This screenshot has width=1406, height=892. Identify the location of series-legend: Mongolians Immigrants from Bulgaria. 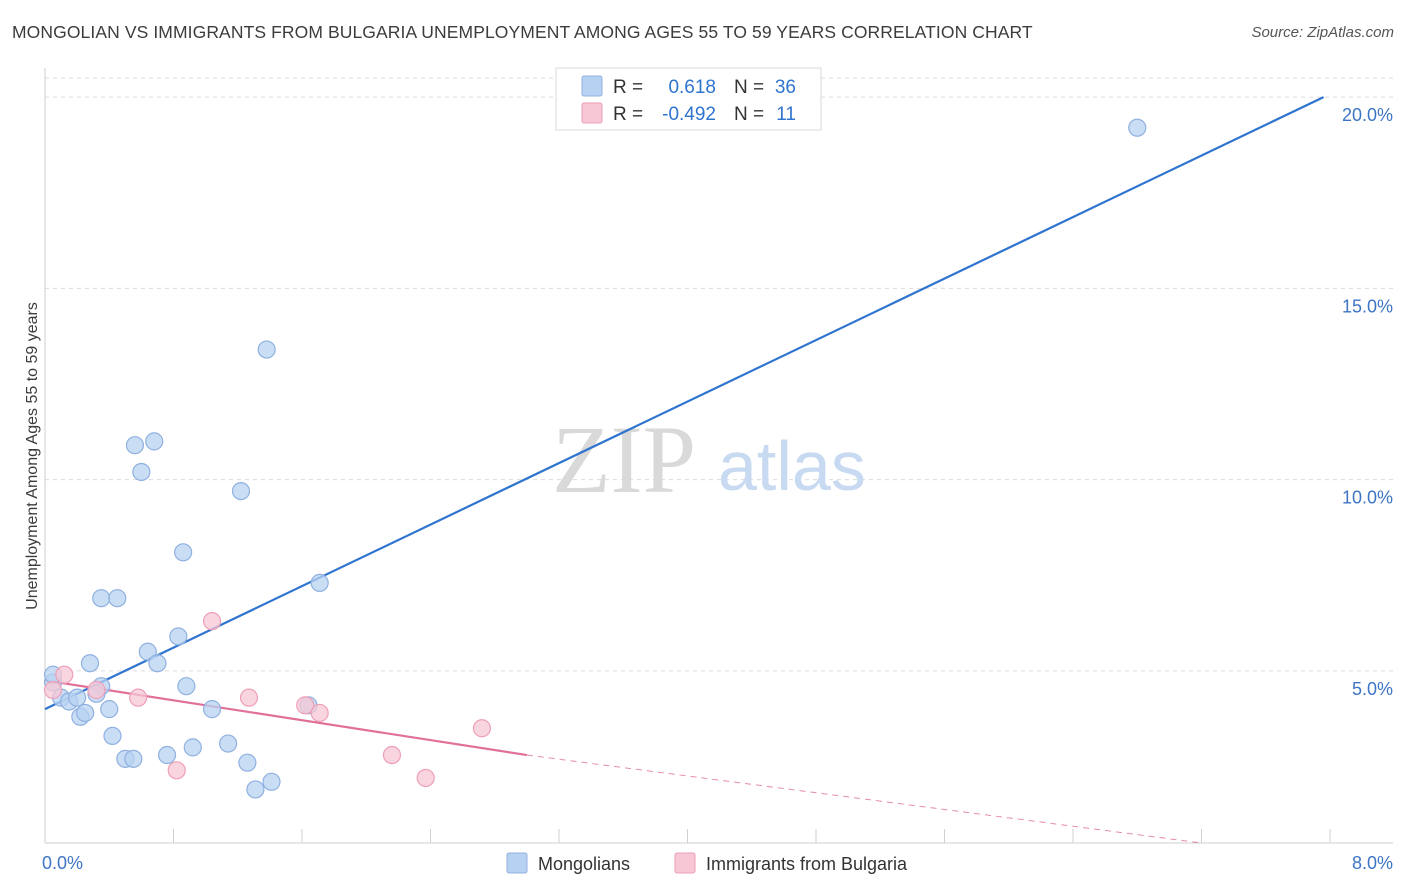
(707, 863).